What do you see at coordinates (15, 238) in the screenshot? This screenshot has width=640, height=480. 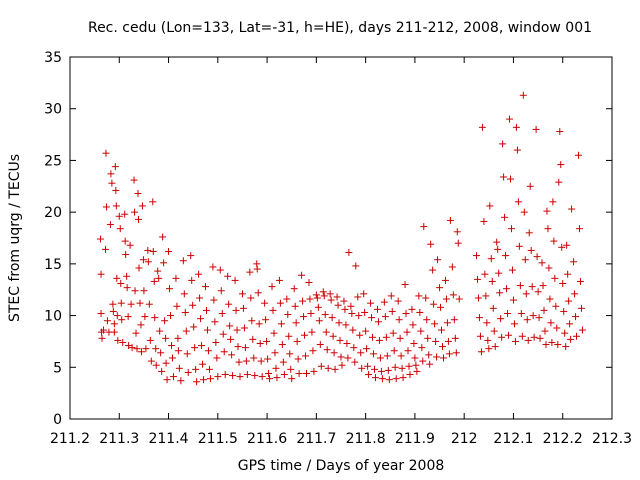 I see `y-axis-label: STEC from uqrg / TECUs` at bounding box center [15, 238].